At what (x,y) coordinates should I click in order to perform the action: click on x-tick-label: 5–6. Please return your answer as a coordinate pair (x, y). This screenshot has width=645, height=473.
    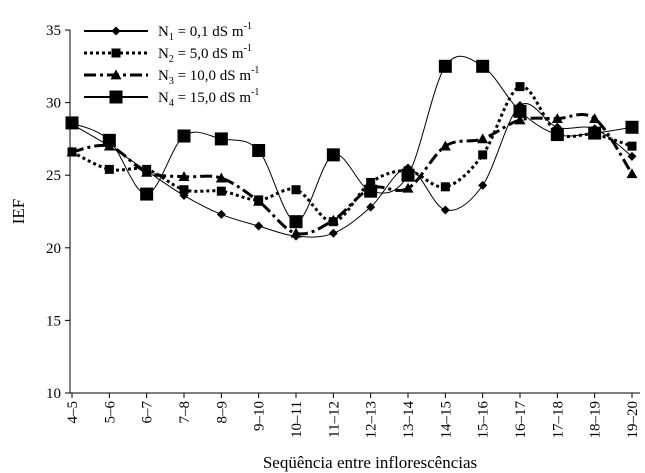
    Looking at the image, I should click on (110, 412).